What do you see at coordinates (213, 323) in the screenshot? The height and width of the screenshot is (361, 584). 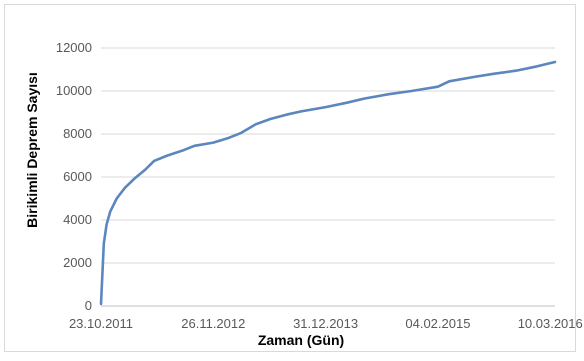 I see `x-tick-label: 26.11.2012` at bounding box center [213, 323].